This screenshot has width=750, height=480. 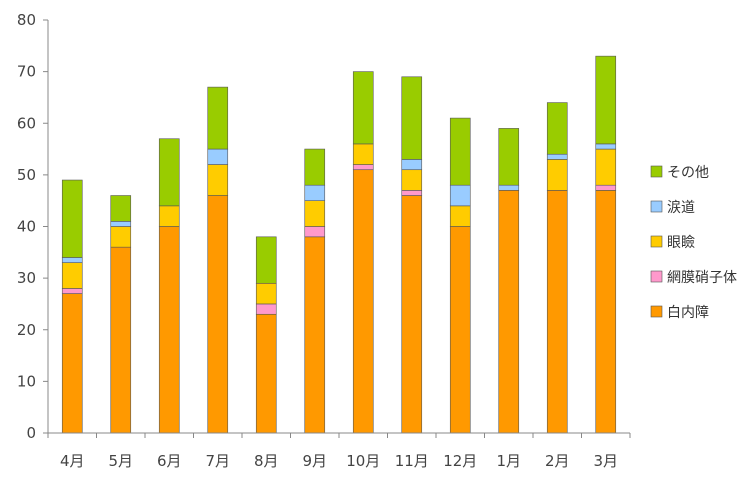 What do you see at coordinates (26, 381) in the screenshot?
I see `y-tick-label: 10` at bounding box center [26, 381].